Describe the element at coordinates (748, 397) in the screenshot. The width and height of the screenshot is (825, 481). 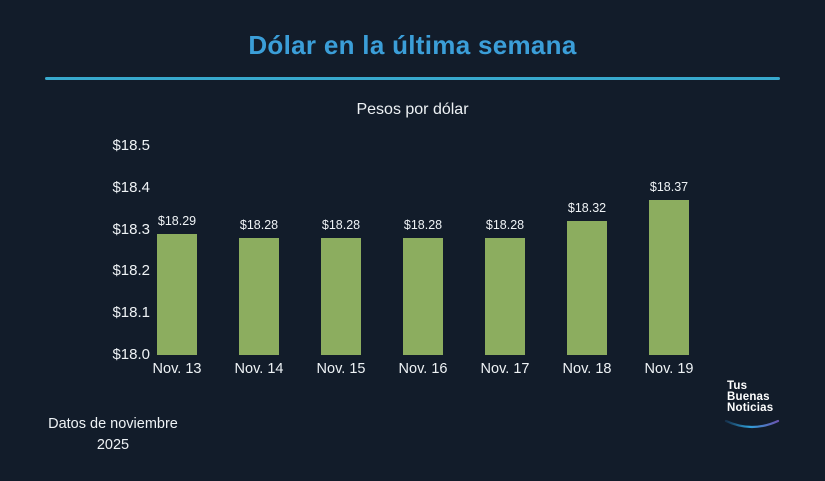
I see `brand-logo-line-2: Buenas` at that location.